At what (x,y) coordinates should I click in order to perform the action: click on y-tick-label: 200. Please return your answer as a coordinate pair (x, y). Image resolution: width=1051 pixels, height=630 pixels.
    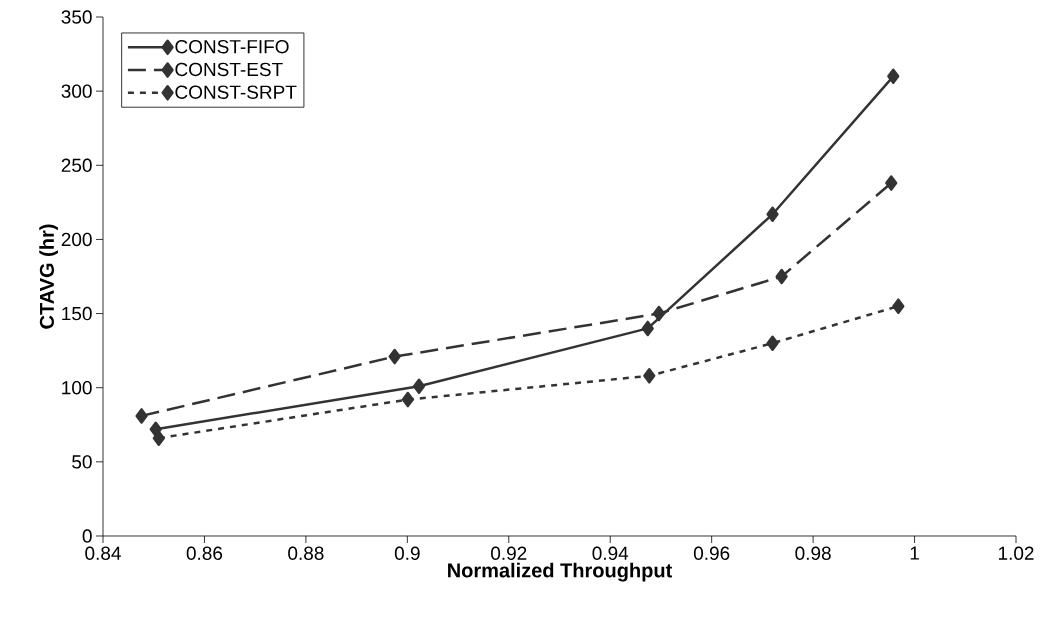
    Looking at the image, I should click on (76, 239).